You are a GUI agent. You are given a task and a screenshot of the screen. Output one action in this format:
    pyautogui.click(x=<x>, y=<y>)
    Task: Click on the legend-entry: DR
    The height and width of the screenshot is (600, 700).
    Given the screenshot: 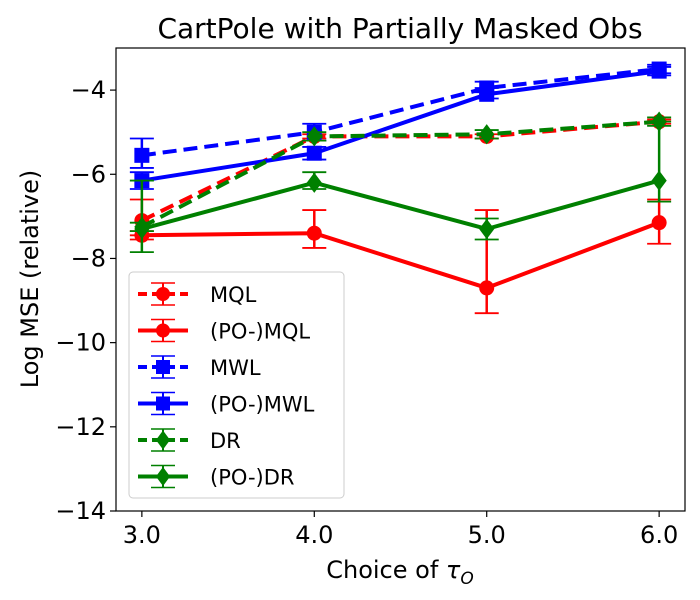 What is the action you would take?
    pyautogui.click(x=189, y=440)
    